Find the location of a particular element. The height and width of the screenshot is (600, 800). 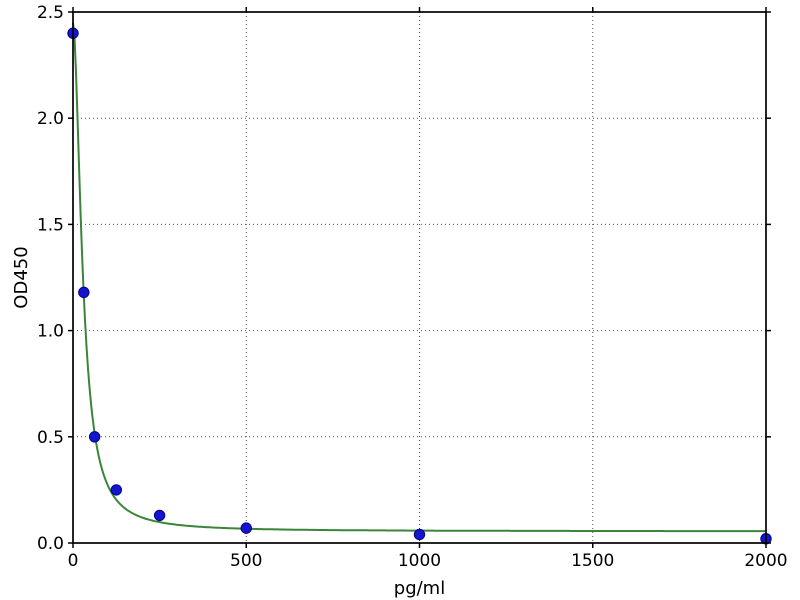

y-tick-label: 1.0 is located at coordinates (50, 332).